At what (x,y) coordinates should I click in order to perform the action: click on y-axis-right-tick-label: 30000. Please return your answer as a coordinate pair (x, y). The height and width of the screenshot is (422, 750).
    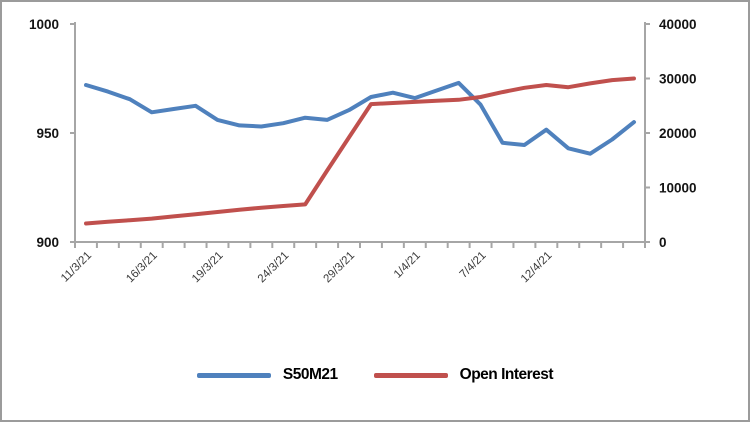
    Looking at the image, I should click on (678, 79).